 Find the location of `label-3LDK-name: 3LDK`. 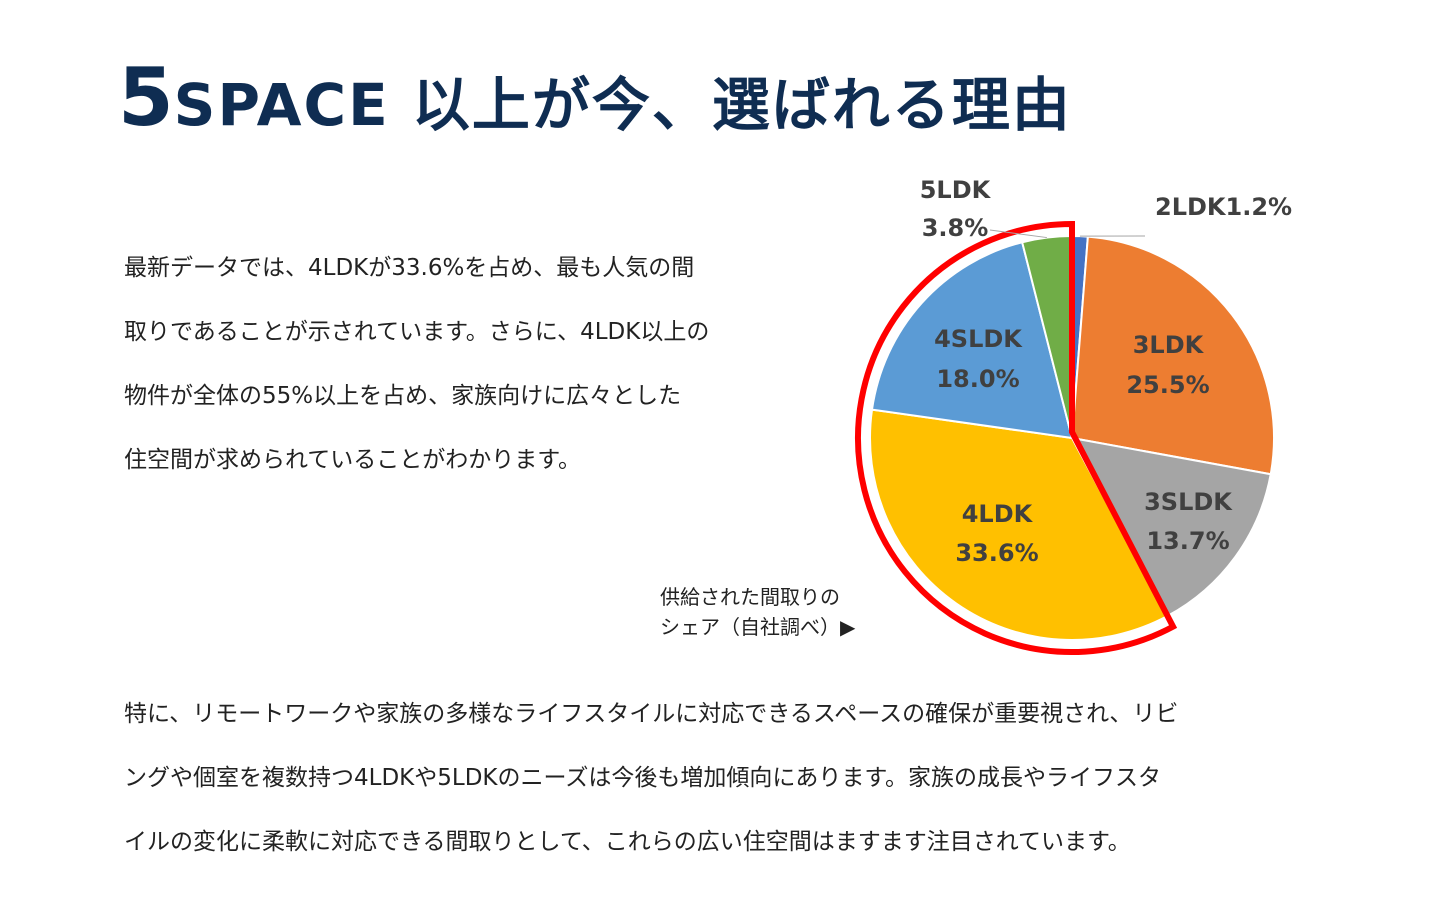

label-3LDK-name: 3LDK is located at coordinates (1169, 345).